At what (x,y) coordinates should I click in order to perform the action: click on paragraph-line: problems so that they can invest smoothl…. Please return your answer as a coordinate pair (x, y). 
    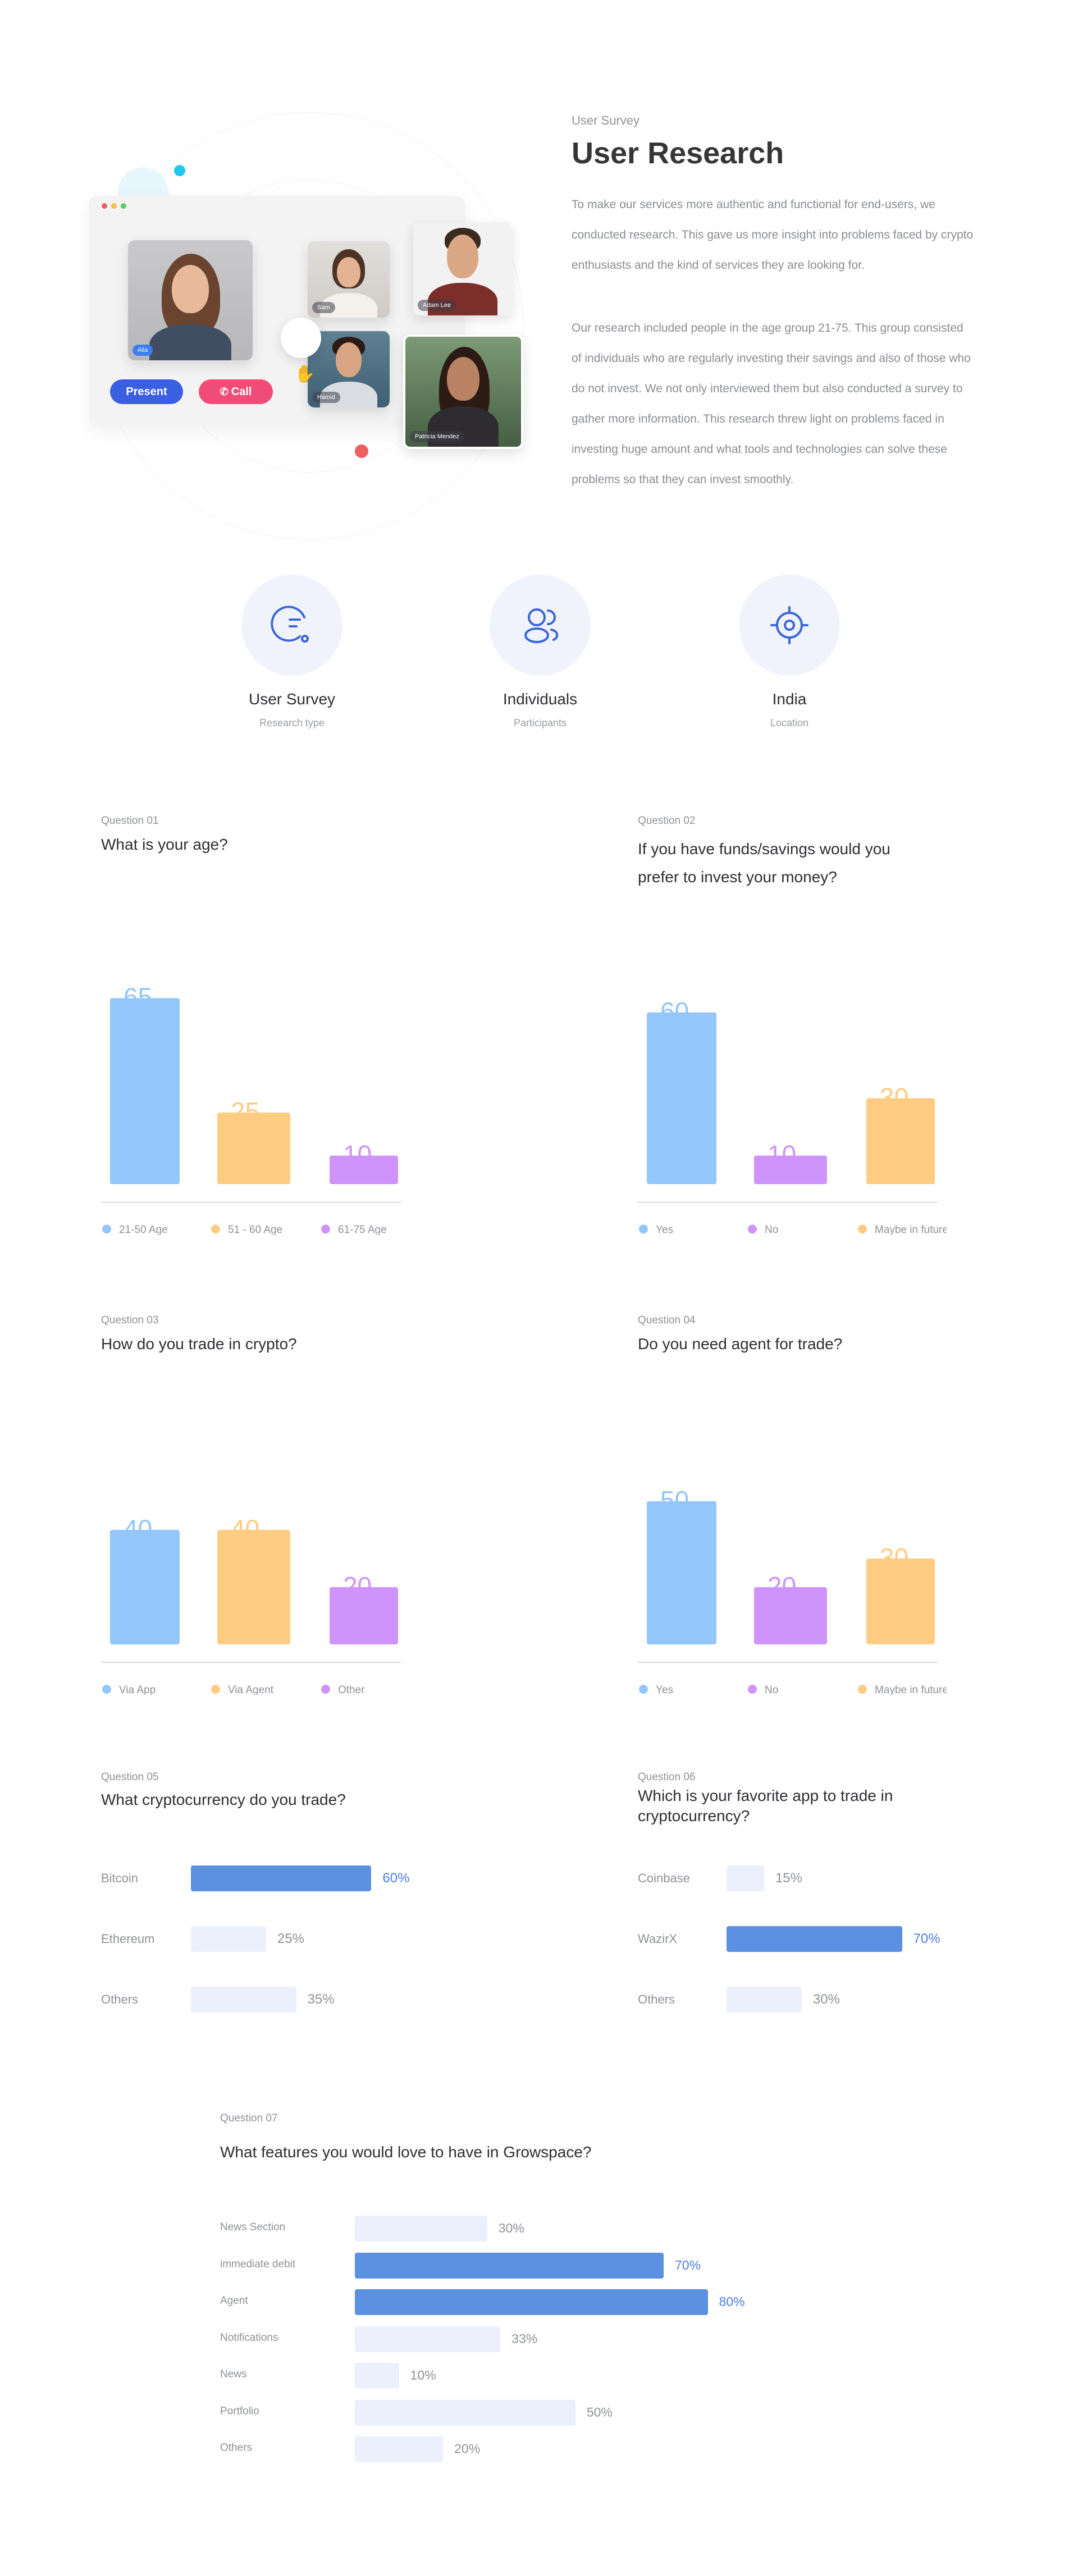
    Looking at the image, I should click on (683, 479).